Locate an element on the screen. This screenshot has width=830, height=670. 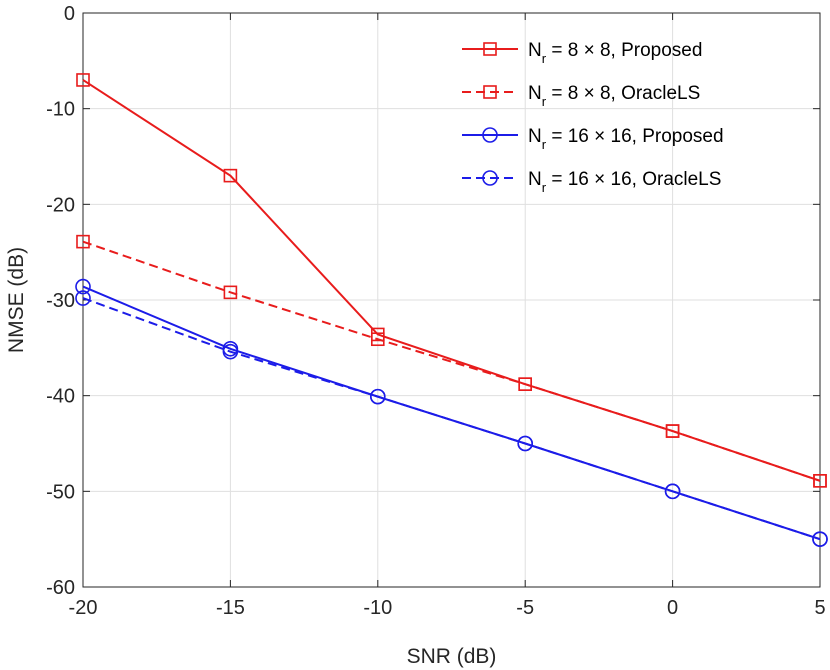
legend-label: Nr = 8 × 8, OracleLS is located at coordinates (614, 96).